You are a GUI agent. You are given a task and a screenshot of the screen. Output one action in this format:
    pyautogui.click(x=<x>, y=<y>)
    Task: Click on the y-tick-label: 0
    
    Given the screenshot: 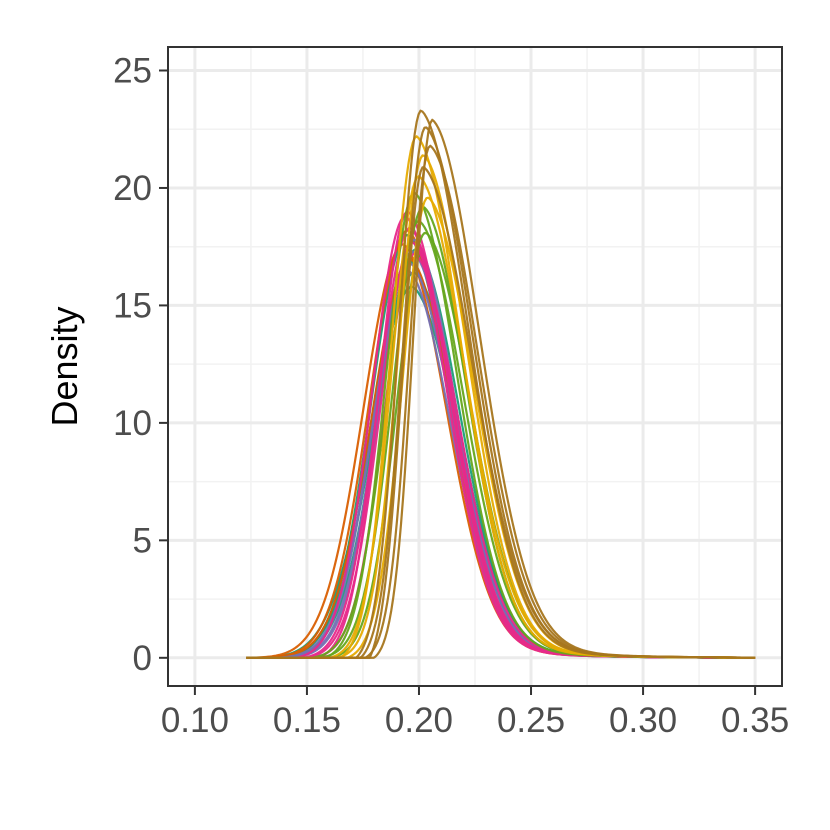 What is the action you would take?
    pyautogui.click(x=142, y=658)
    